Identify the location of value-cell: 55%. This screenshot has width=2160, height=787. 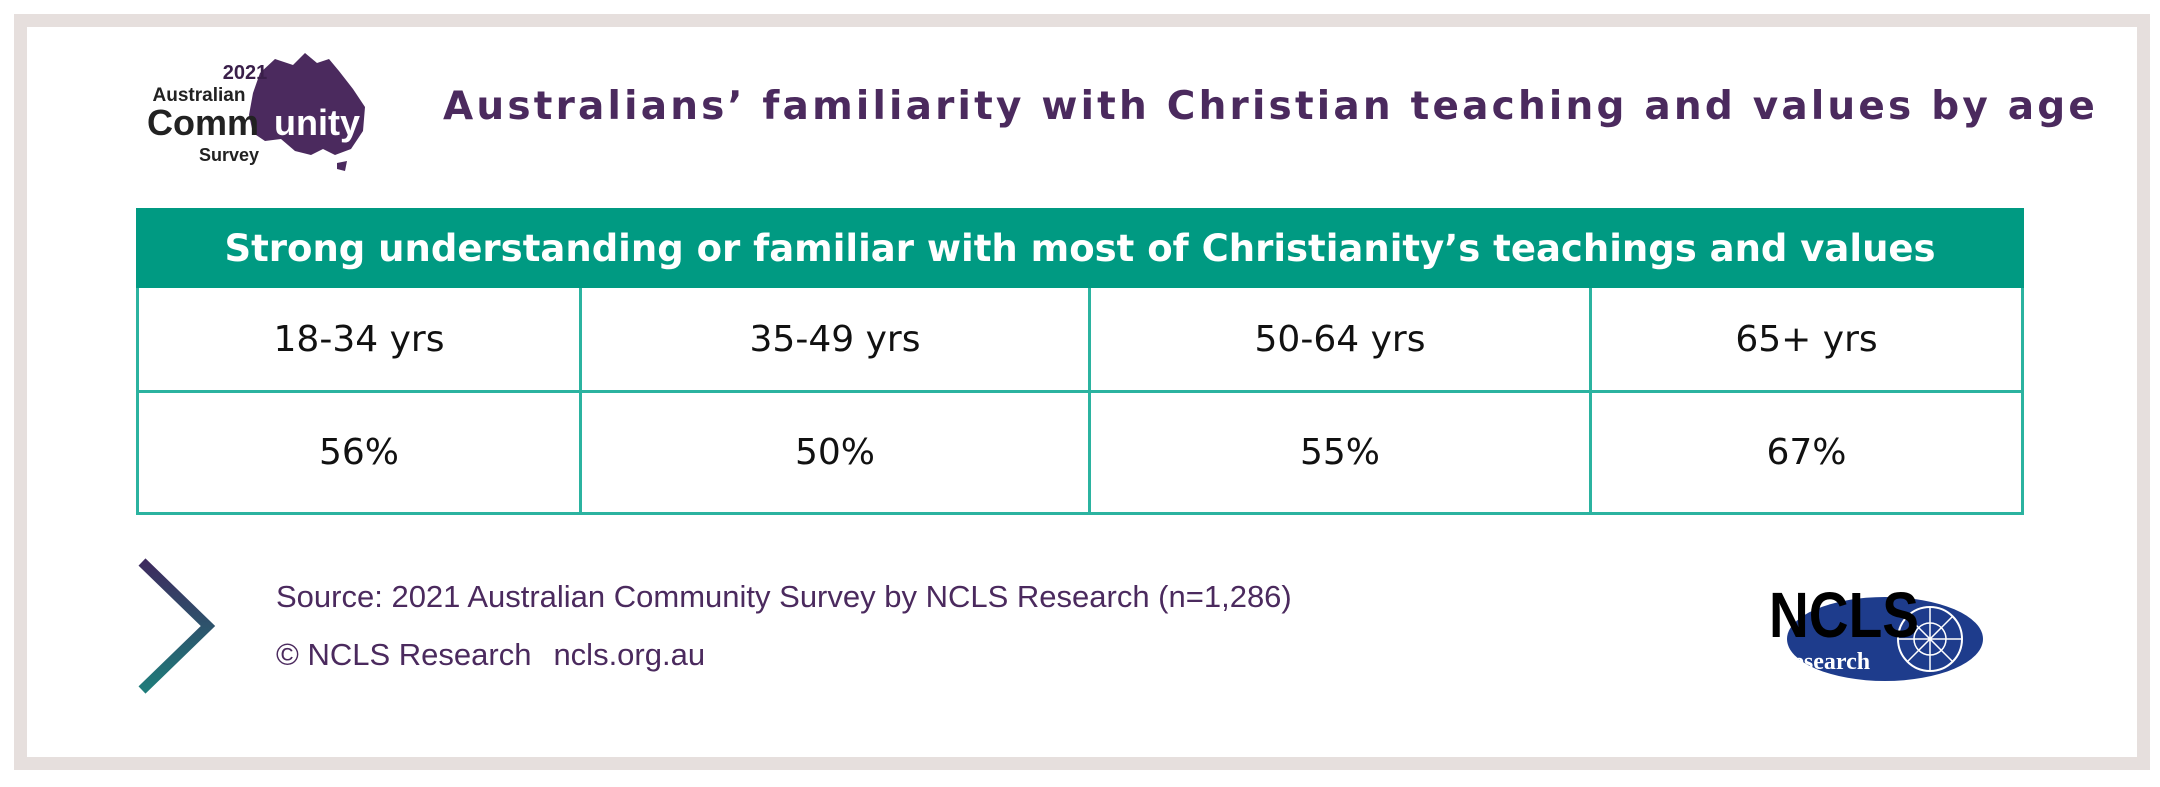
(1340, 452).